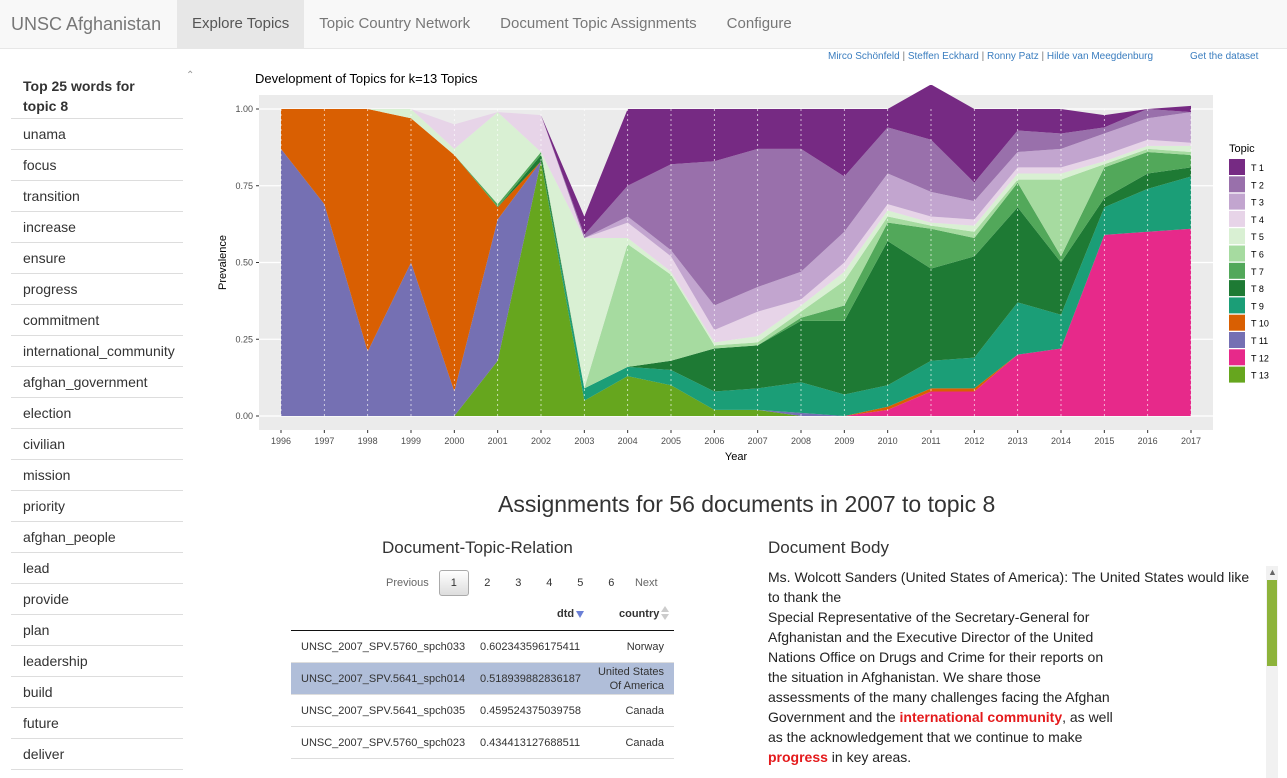  What do you see at coordinates (97, 661) in the screenshot?
I see `topic-word: leadership` at bounding box center [97, 661].